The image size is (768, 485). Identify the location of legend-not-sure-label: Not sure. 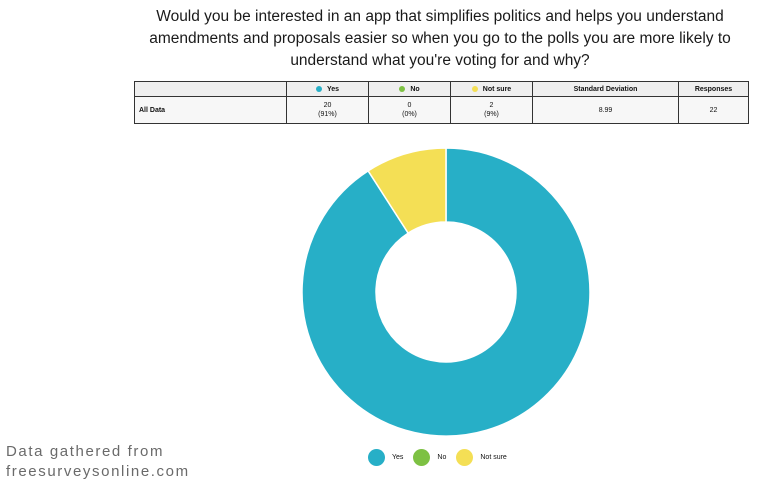
(493, 457).